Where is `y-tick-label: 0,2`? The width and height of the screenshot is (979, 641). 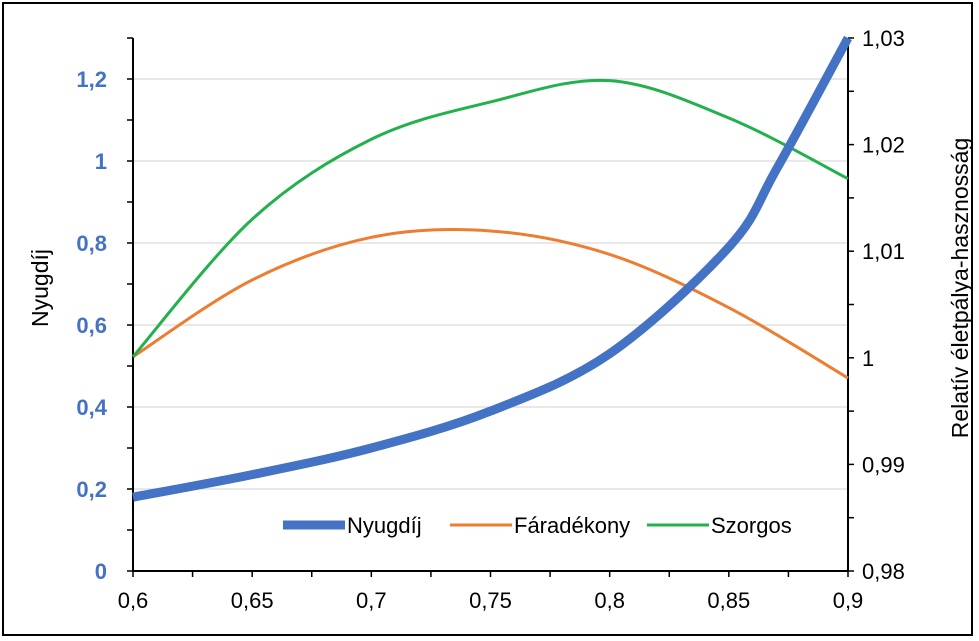 y-tick-label: 0,2 is located at coordinates (91, 489).